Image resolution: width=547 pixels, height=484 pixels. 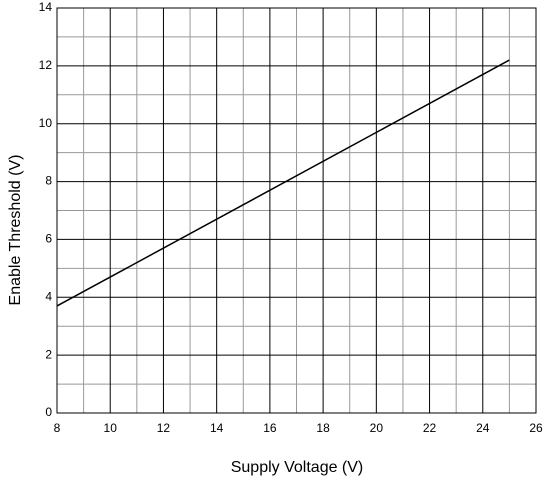 What do you see at coordinates (164, 428) in the screenshot?
I see `x-tick-label: 12` at bounding box center [164, 428].